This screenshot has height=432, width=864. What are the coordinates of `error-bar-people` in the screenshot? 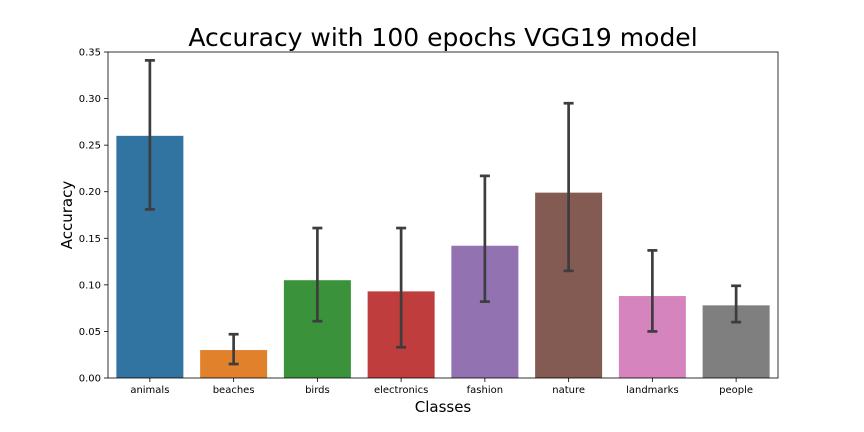 It's located at (736, 304).